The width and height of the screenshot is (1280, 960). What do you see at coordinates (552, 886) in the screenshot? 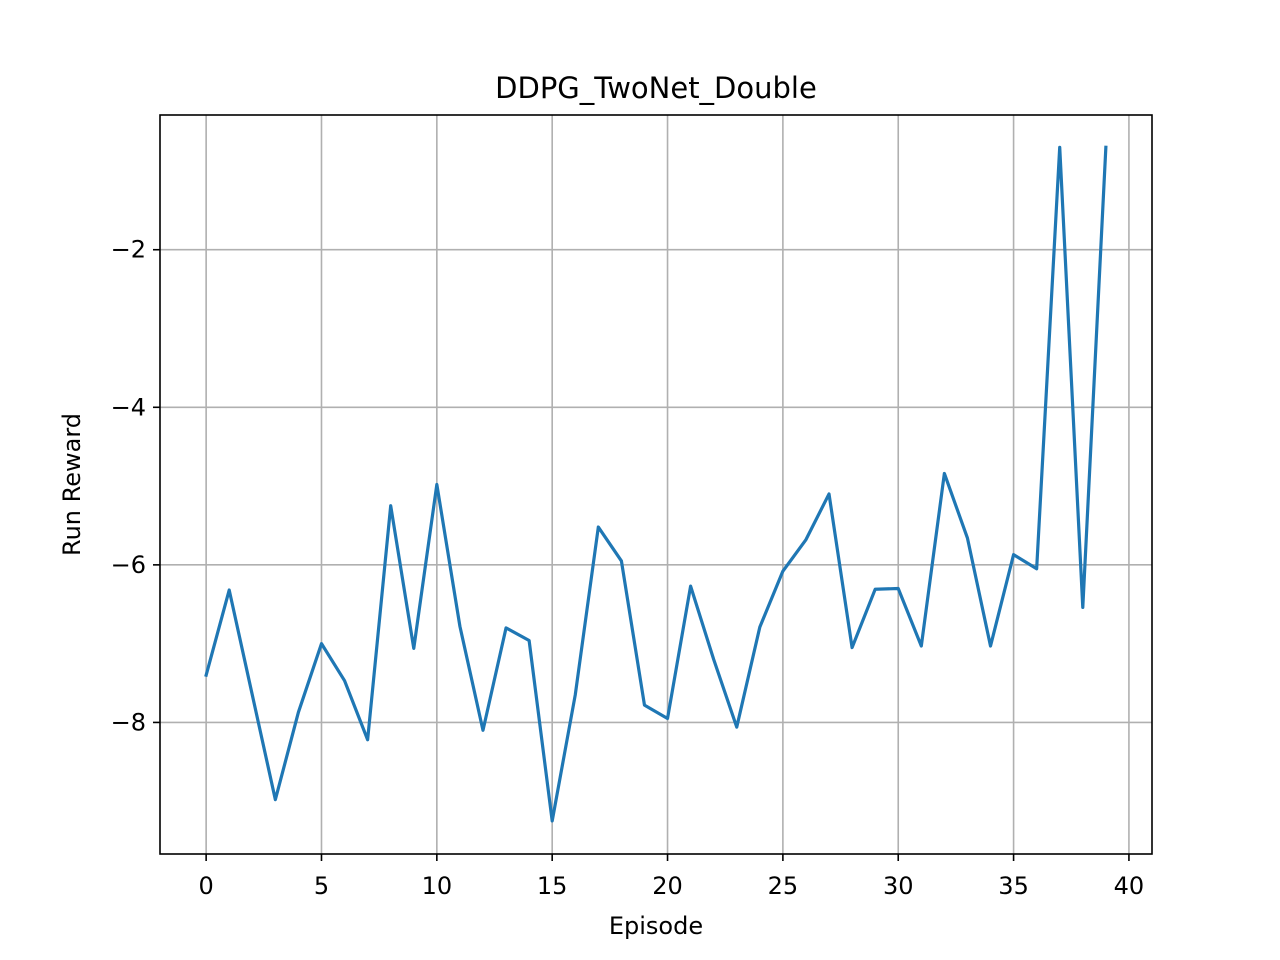
I see `x-tick-label: 15` at bounding box center [552, 886].